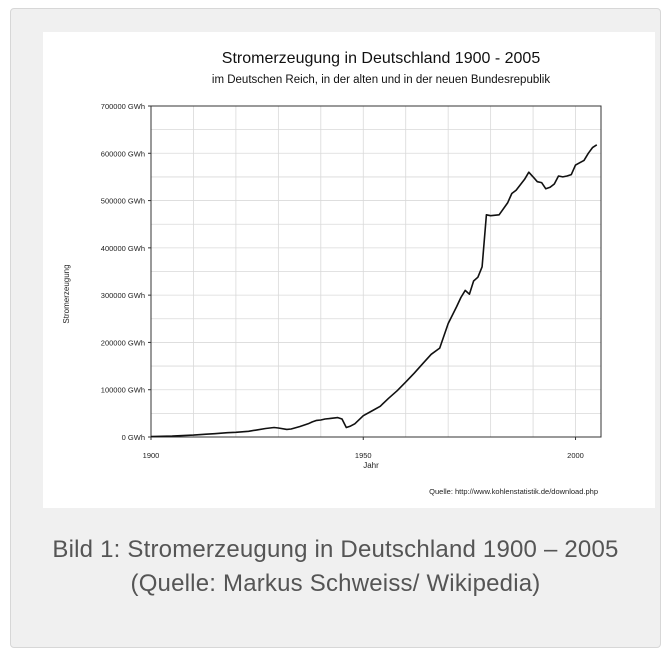 Image resolution: width=666 pixels, height=648 pixels. What do you see at coordinates (363, 448) in the screenshot?
I see `x-axis-ticks: 1900 1950 2000` at bounding box center [363, 448].